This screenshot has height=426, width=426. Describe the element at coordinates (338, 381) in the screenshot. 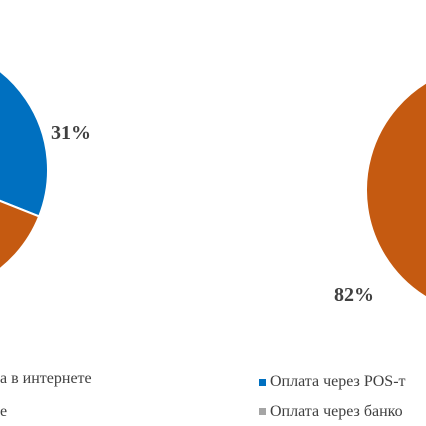

I see `legend-label-pos-terminal: Оплата через POS-т` at that location.